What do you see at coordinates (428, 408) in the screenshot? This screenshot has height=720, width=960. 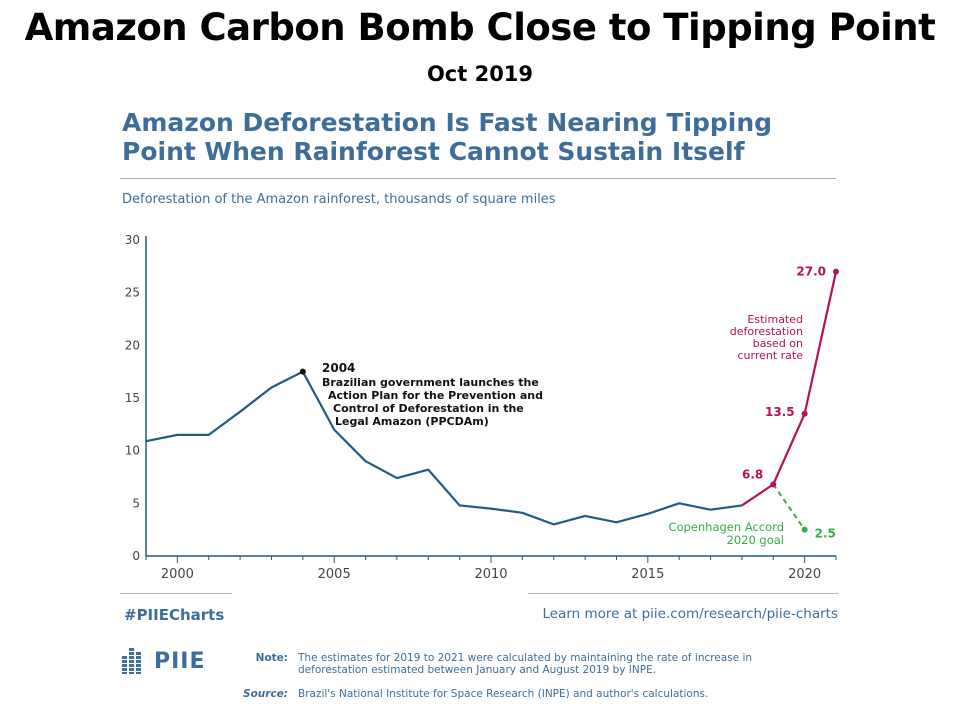 I see `annotation-ppcdam-line: Control of Deforestation in the` at bounding box center [428, 408].